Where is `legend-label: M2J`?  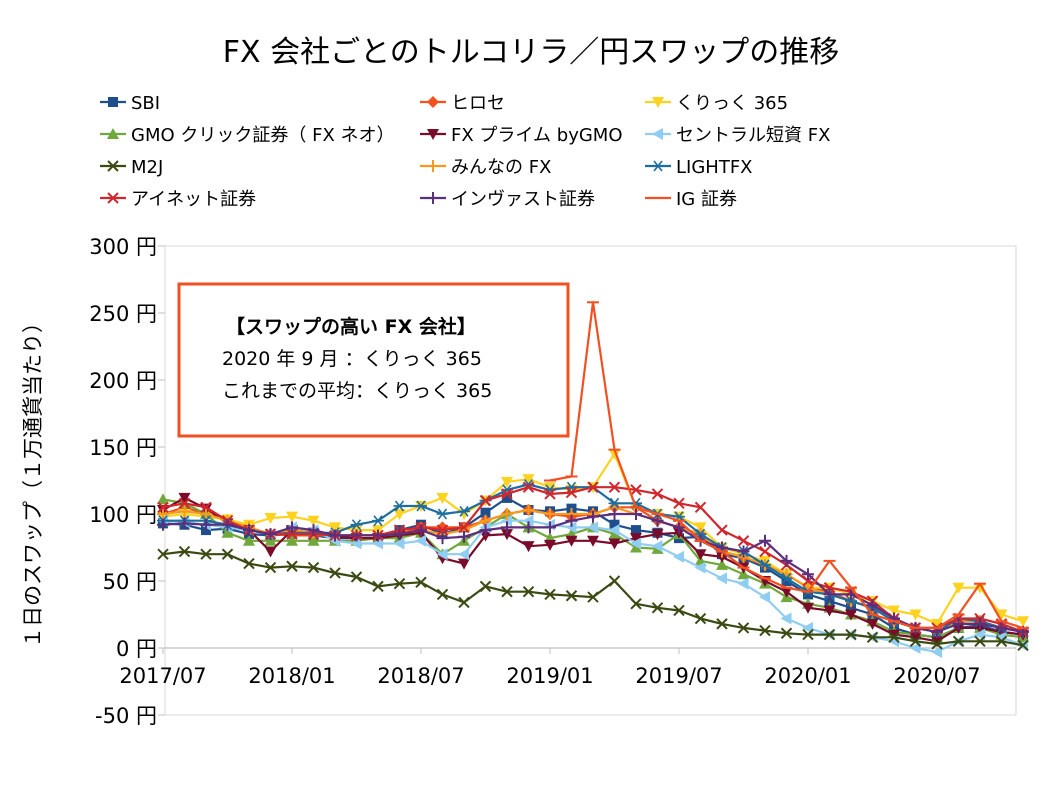
legend-label: M2J is located at coordinates (147, 167).